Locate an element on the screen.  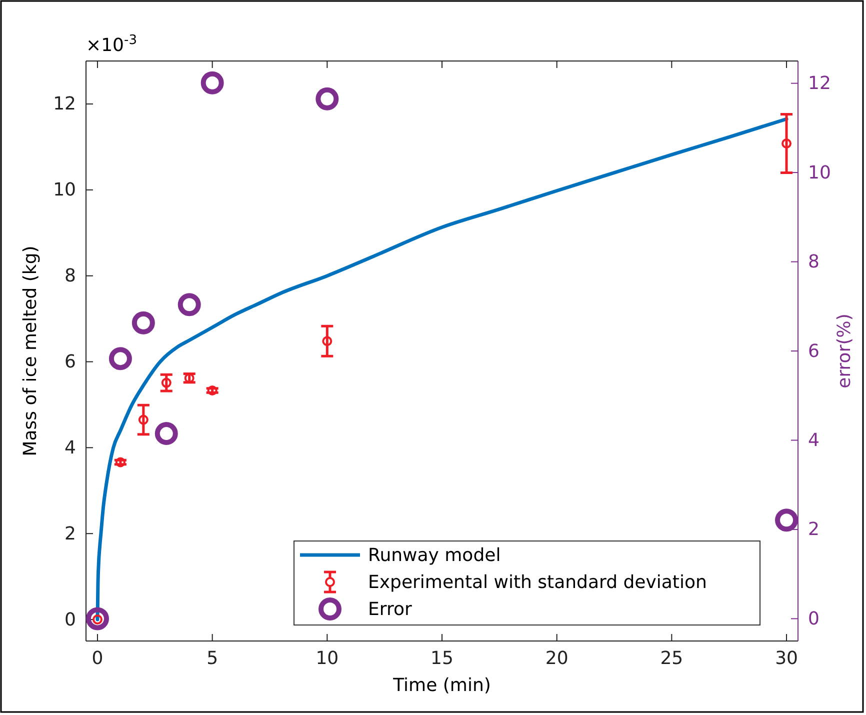
y-tick-label: 0 is located at coordinates (70, 619).